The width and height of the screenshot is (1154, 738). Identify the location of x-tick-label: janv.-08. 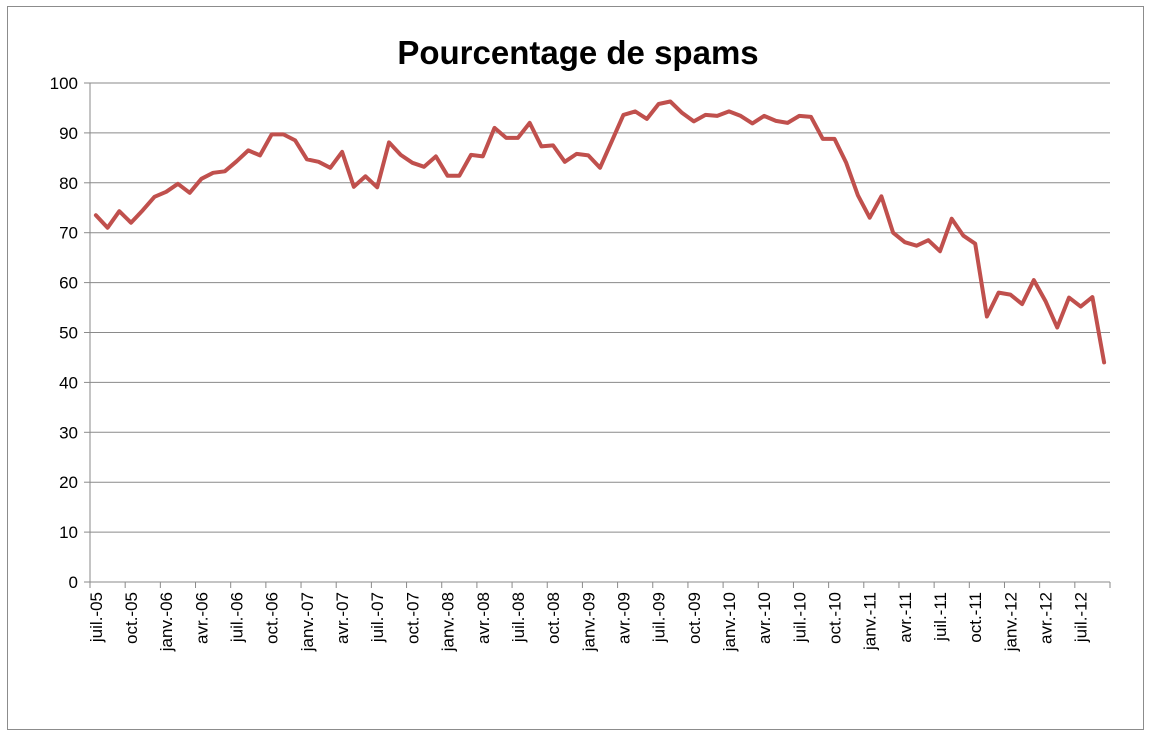
(448, 622).